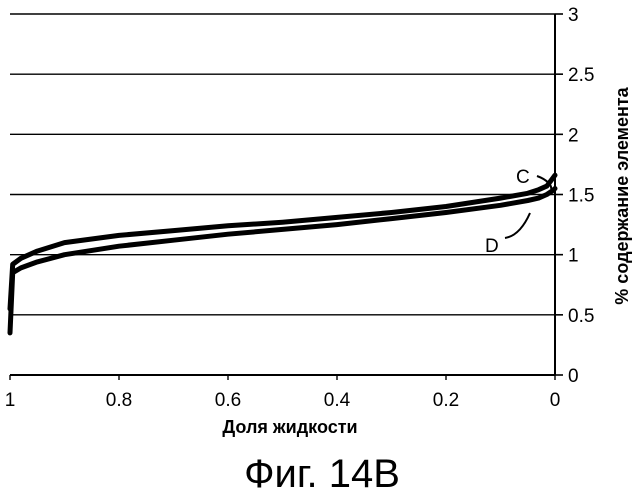 The image size is (640, 500). Describe the element at coordinates (622, 195) in the screenshot. I see `y-axis-title: % содержание элемента` at that location.